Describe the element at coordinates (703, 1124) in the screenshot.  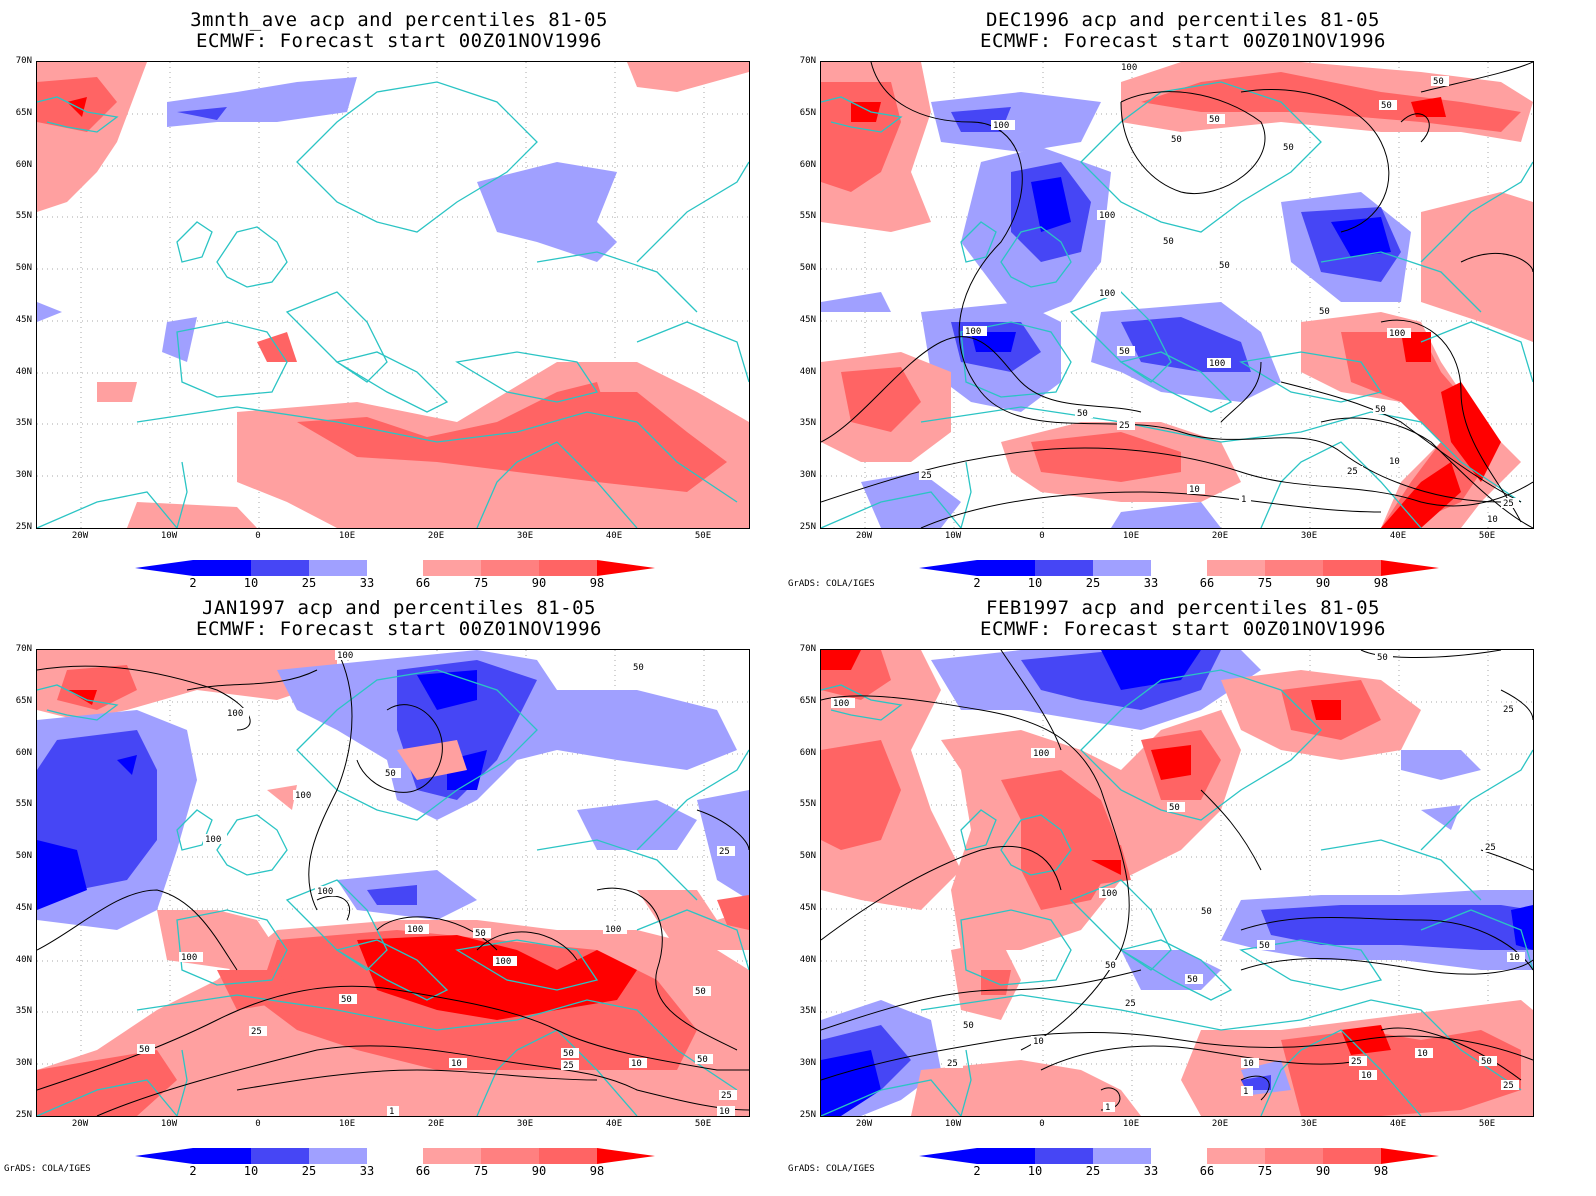
I see `lon-label: 50E` at that location.